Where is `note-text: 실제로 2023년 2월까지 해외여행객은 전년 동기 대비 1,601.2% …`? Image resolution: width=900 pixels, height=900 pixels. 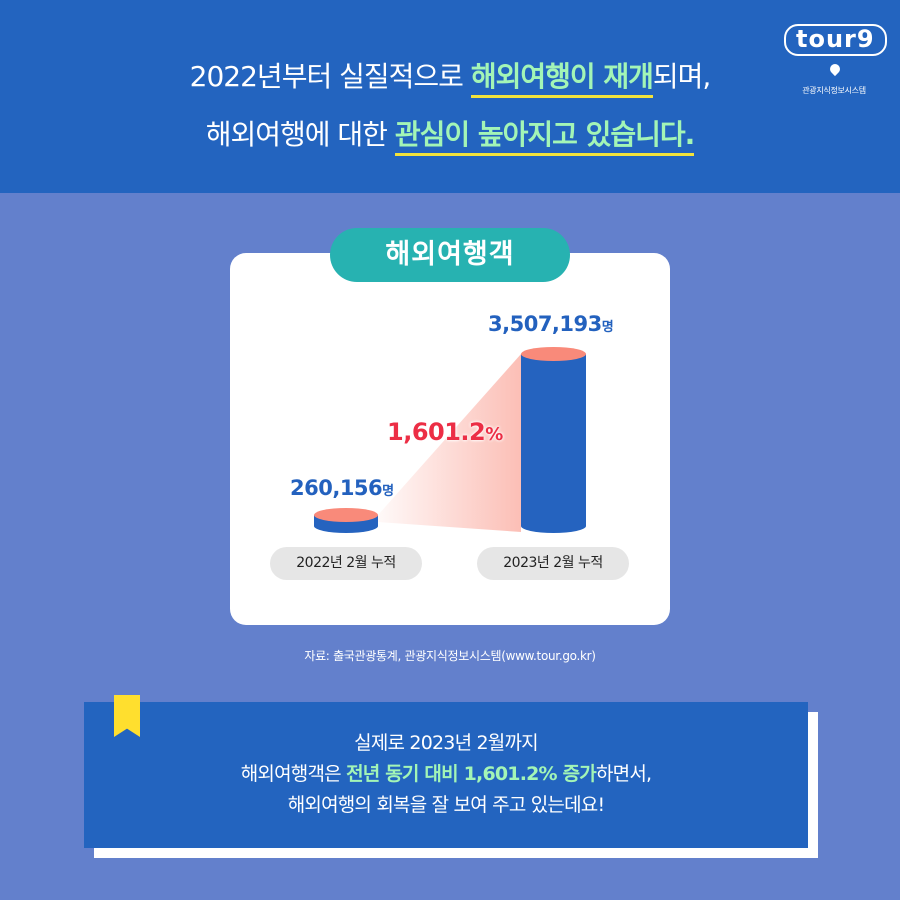
note-text: 실제로 2023년 2월까지 해외여행객은 전년 동기 대비 1,601.2% … is located at coordinates (446, 774).